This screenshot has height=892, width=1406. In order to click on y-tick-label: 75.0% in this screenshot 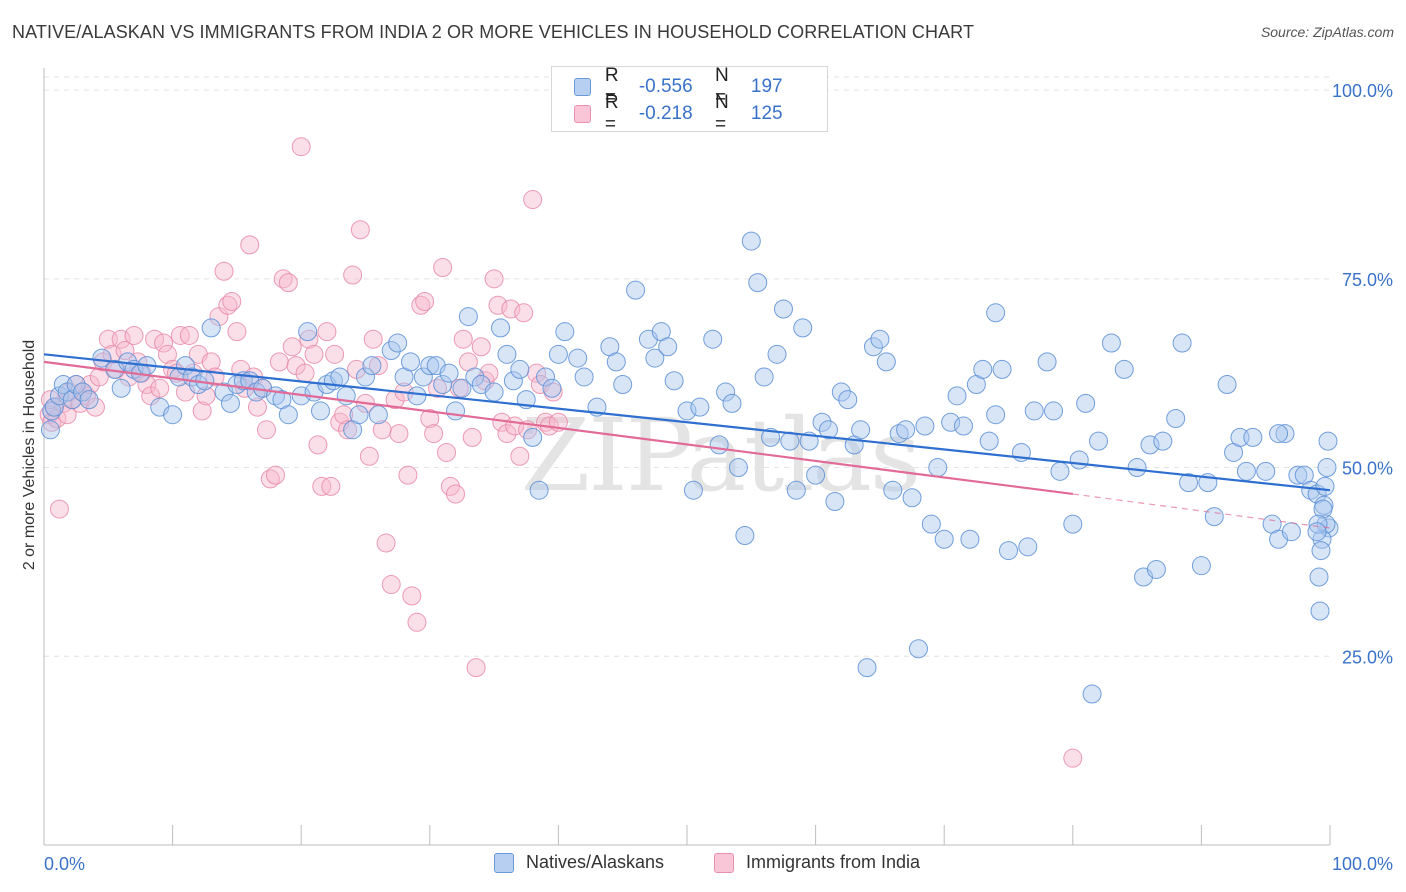, I will do `click(1367, 280)`.